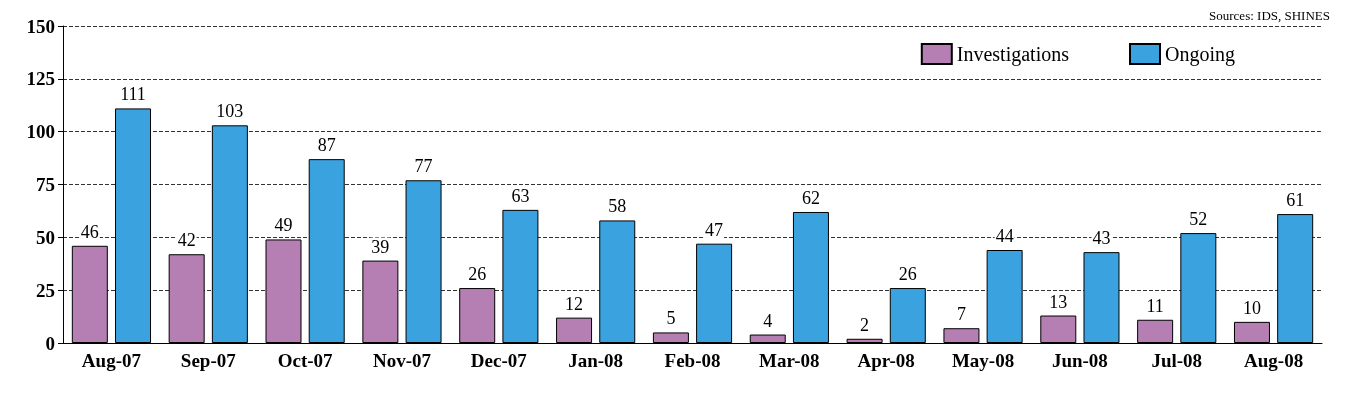  Describe the element at coordinates (230, 111) in the screenshot. I see `data-label: 103` at that location.